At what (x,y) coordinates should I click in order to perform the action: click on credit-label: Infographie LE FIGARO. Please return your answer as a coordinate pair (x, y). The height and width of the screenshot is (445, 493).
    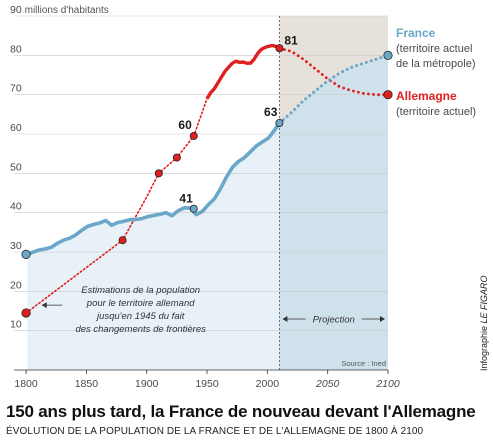
    Looking at the image, I should click on (484, 323).